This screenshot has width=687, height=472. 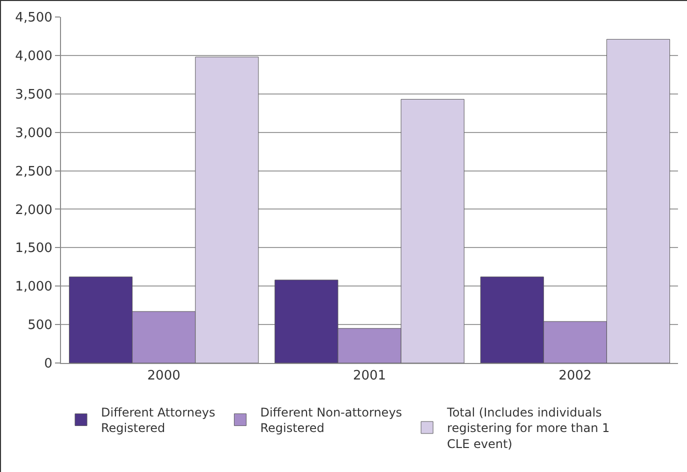 I want to click on y-tick-label: 2,000, so click(x=33, y=210).